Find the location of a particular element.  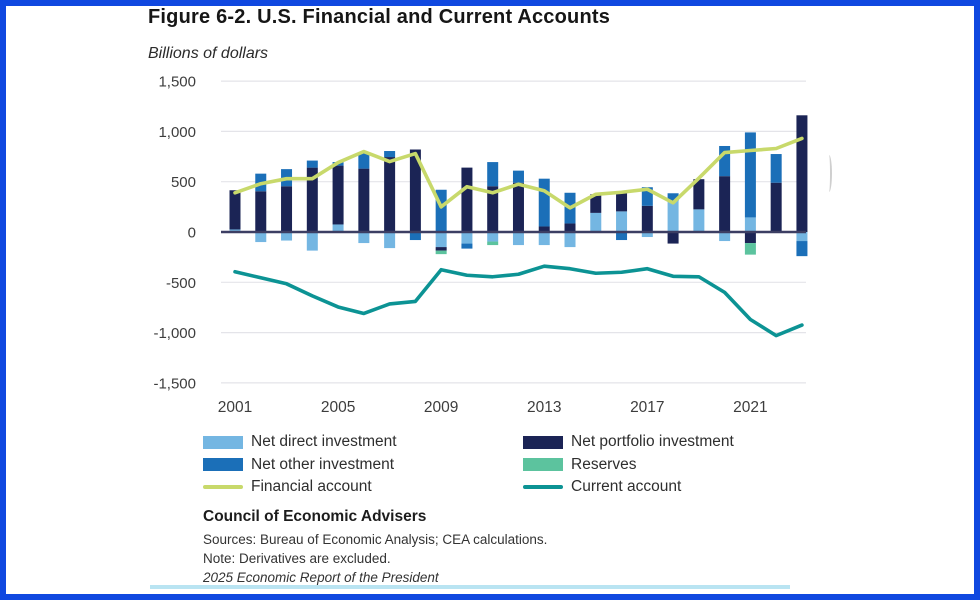

y-tick-label: 0 is located at coordinates (192, 233).